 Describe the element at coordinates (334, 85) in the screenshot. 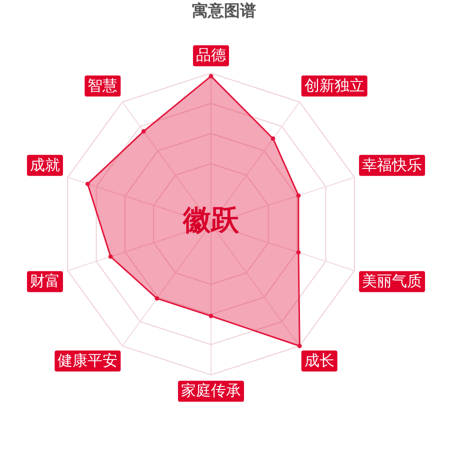

I see `spoke-label: 创新独立` at that location.